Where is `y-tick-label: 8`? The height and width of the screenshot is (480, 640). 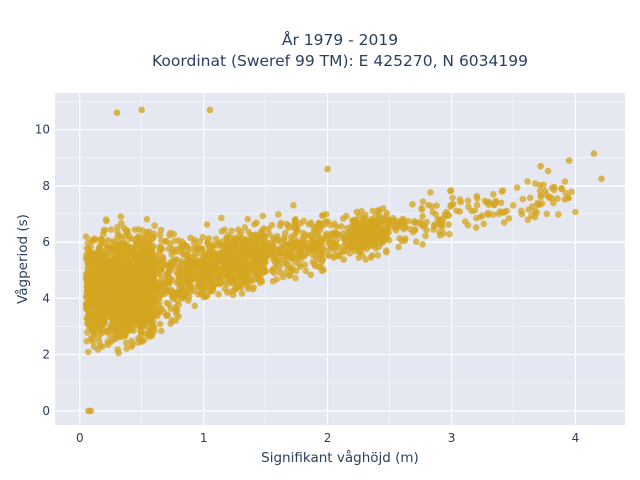
y-tick-label: 8 is located at coordinates (46, 186).